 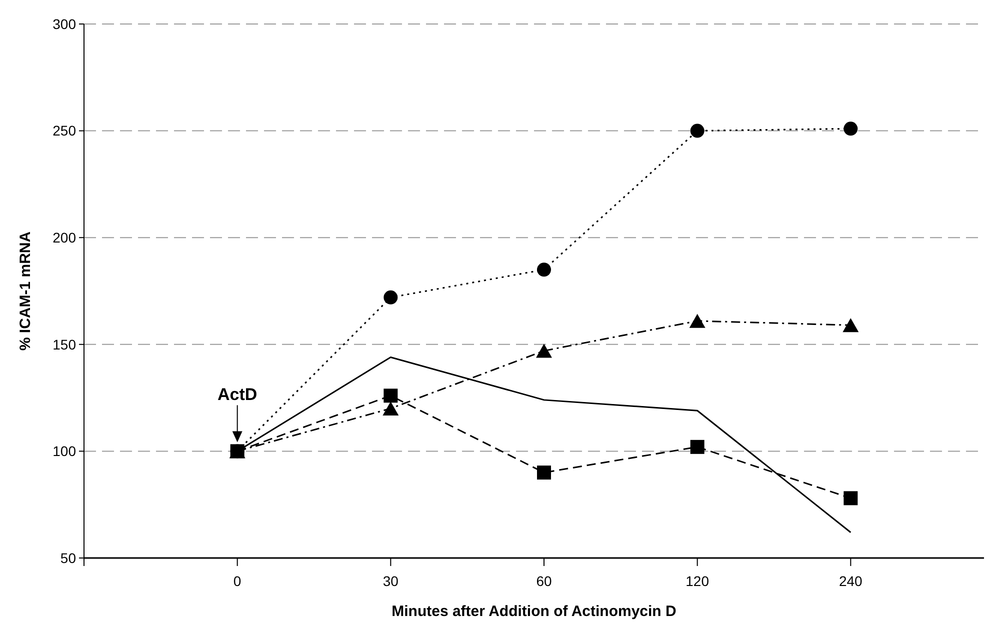 What do you see at coordinates (237, 394) in the screenshot?
I see `annotation: ActD` at bounding box center [237, 394].